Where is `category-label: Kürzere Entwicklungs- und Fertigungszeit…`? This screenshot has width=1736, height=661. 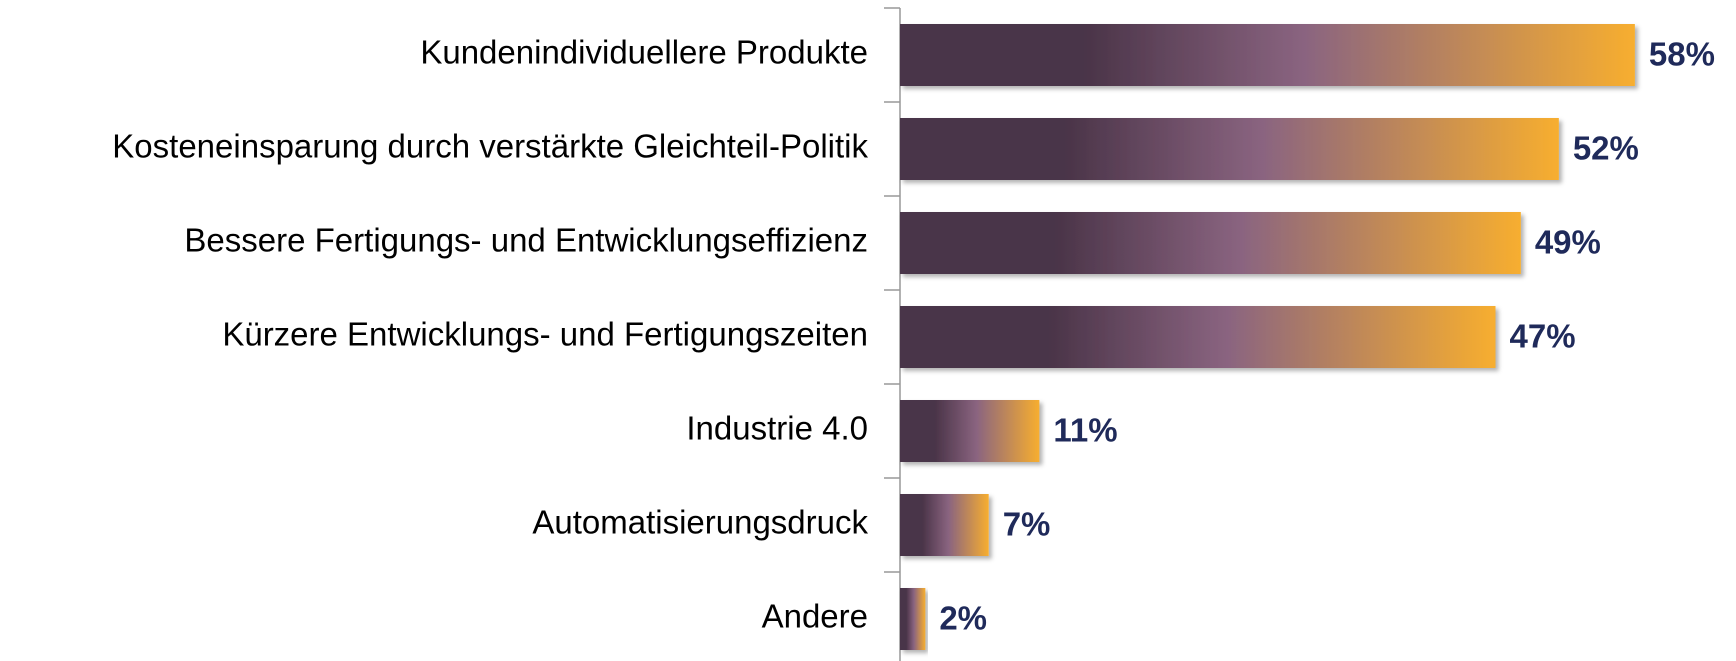 category-label: Kürzere Entwicklungs- und Fertigungszeit… is located at coordinates (545, 334).